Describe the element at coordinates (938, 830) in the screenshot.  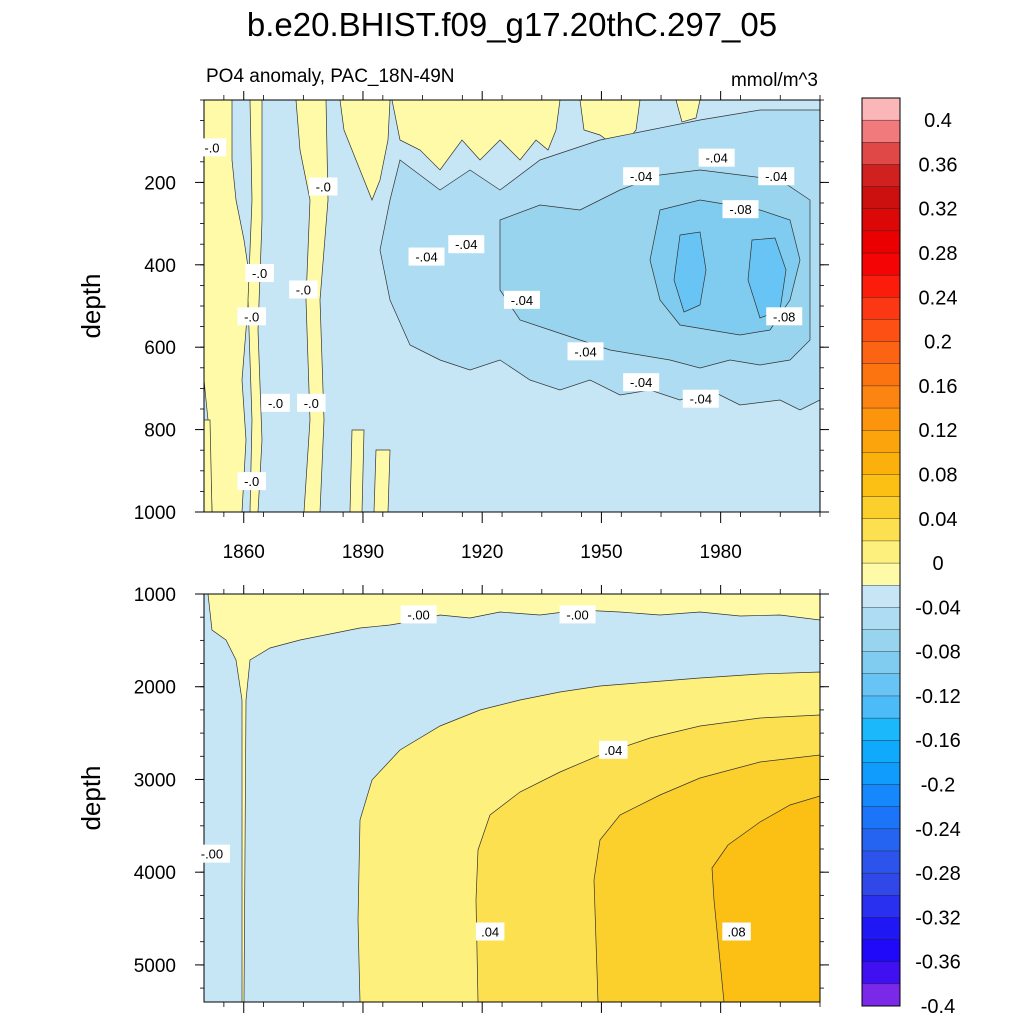
I see `colorbar-tick-label: -0.24` at that location.